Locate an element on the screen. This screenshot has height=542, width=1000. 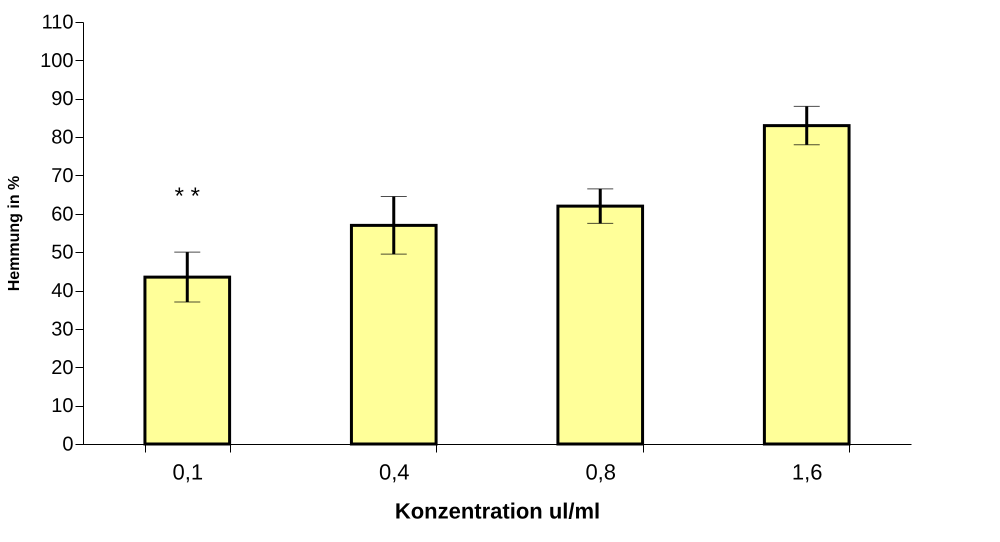
x-tick-label: 0,4 is located at coordinates (394, 472).